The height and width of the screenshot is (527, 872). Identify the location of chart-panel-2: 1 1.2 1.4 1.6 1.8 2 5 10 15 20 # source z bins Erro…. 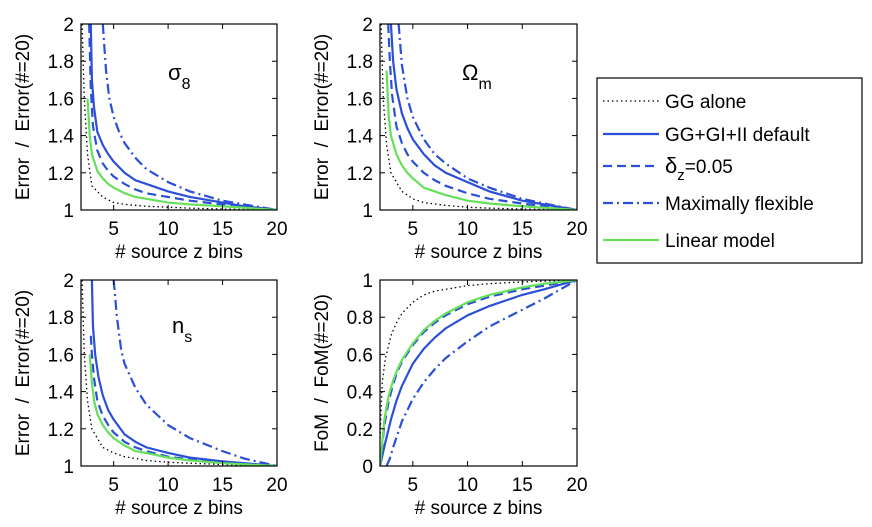
(450, 139).